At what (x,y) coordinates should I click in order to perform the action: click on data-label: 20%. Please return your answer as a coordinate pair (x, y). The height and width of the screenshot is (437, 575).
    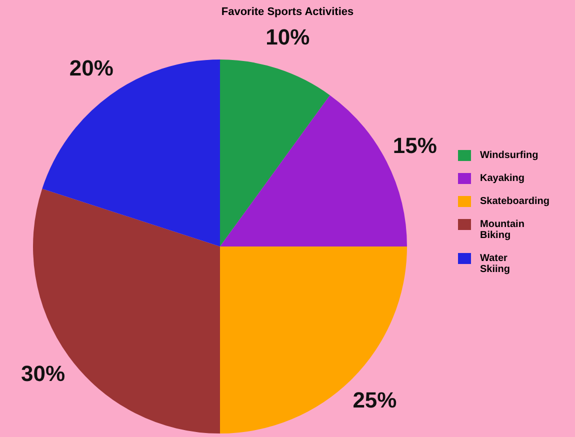
    Looking at the image, I should click on (91, 68).